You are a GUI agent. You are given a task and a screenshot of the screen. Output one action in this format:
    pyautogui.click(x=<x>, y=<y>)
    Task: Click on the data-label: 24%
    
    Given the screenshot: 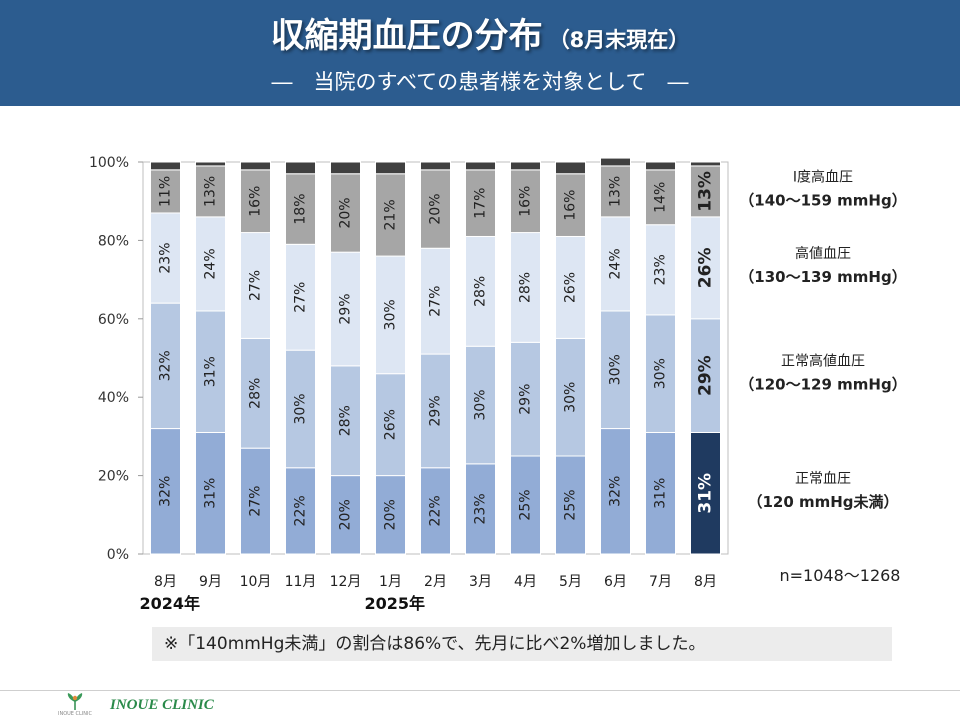 What is the action you would take?
    pyautogui.click(x=616, y=263)
    